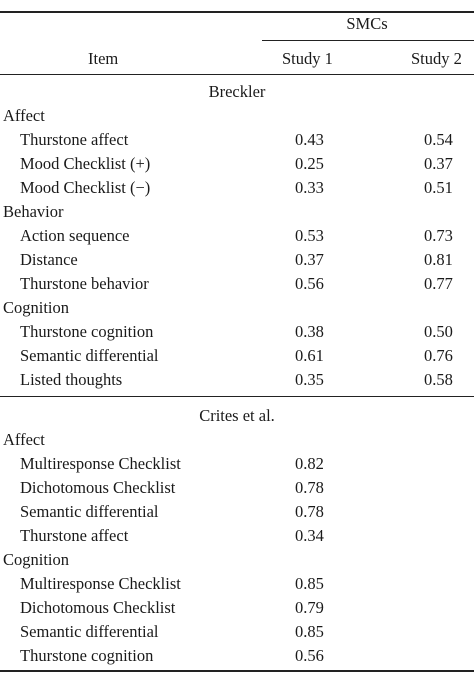 This screenshot has width=474, height=674. What do you see at coordinates (438, 187) in the screenshot?
I see `study2-cell: 0.51` at bounding box center [438, 187].